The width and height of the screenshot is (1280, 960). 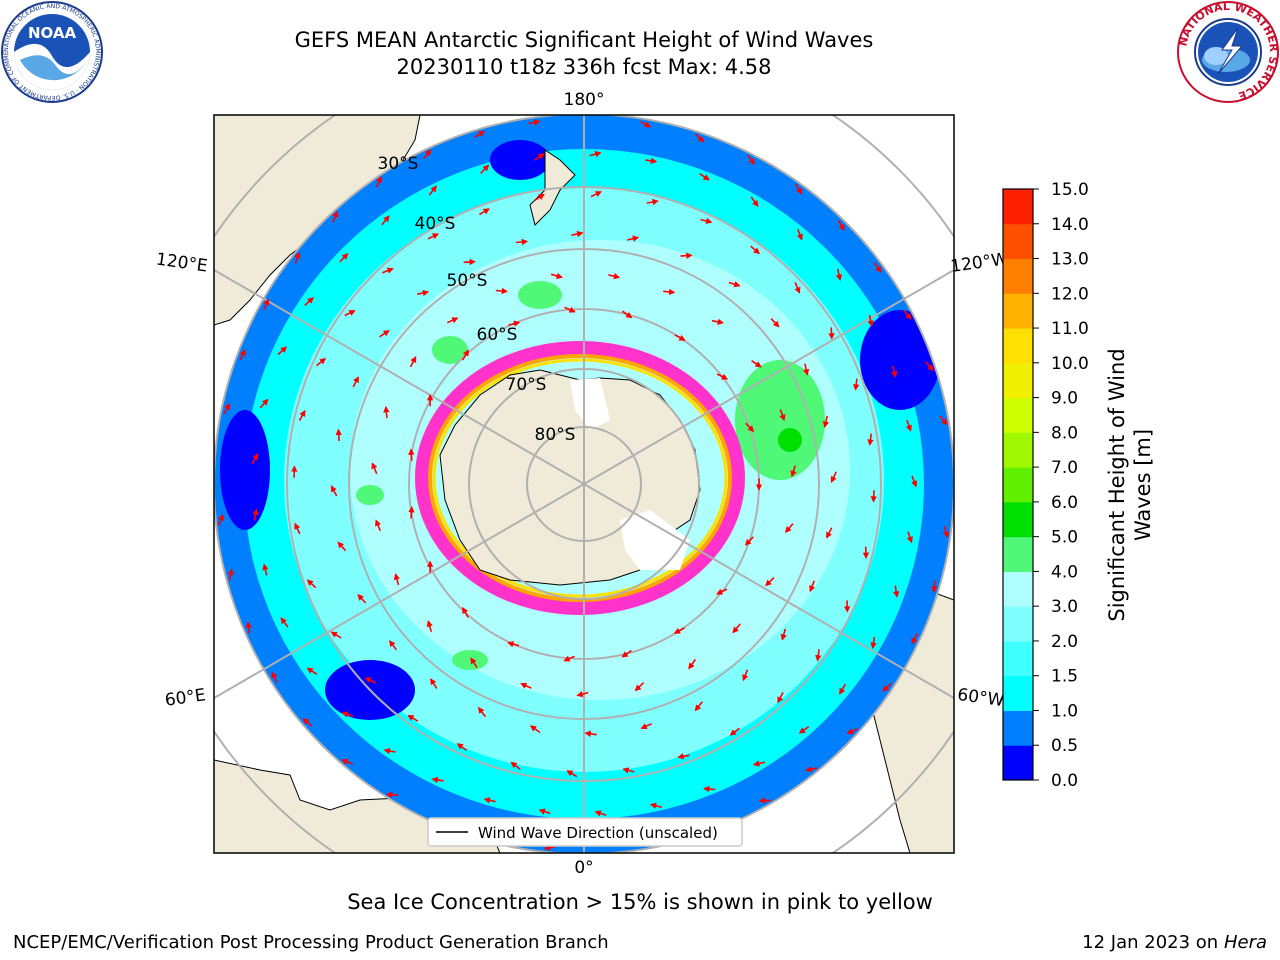 What do you see at coordinates (1070, 190) in the screenshot?
I see `colorbar-tick-label: 15.0` at bounding box center [1070, 190].